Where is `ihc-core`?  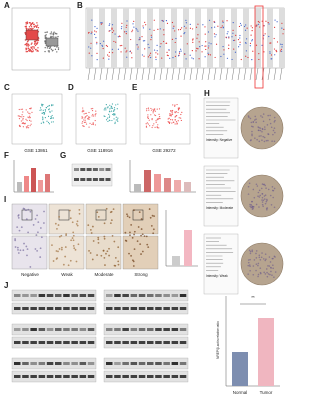
ihc-core is located at coordinates (262, 264).